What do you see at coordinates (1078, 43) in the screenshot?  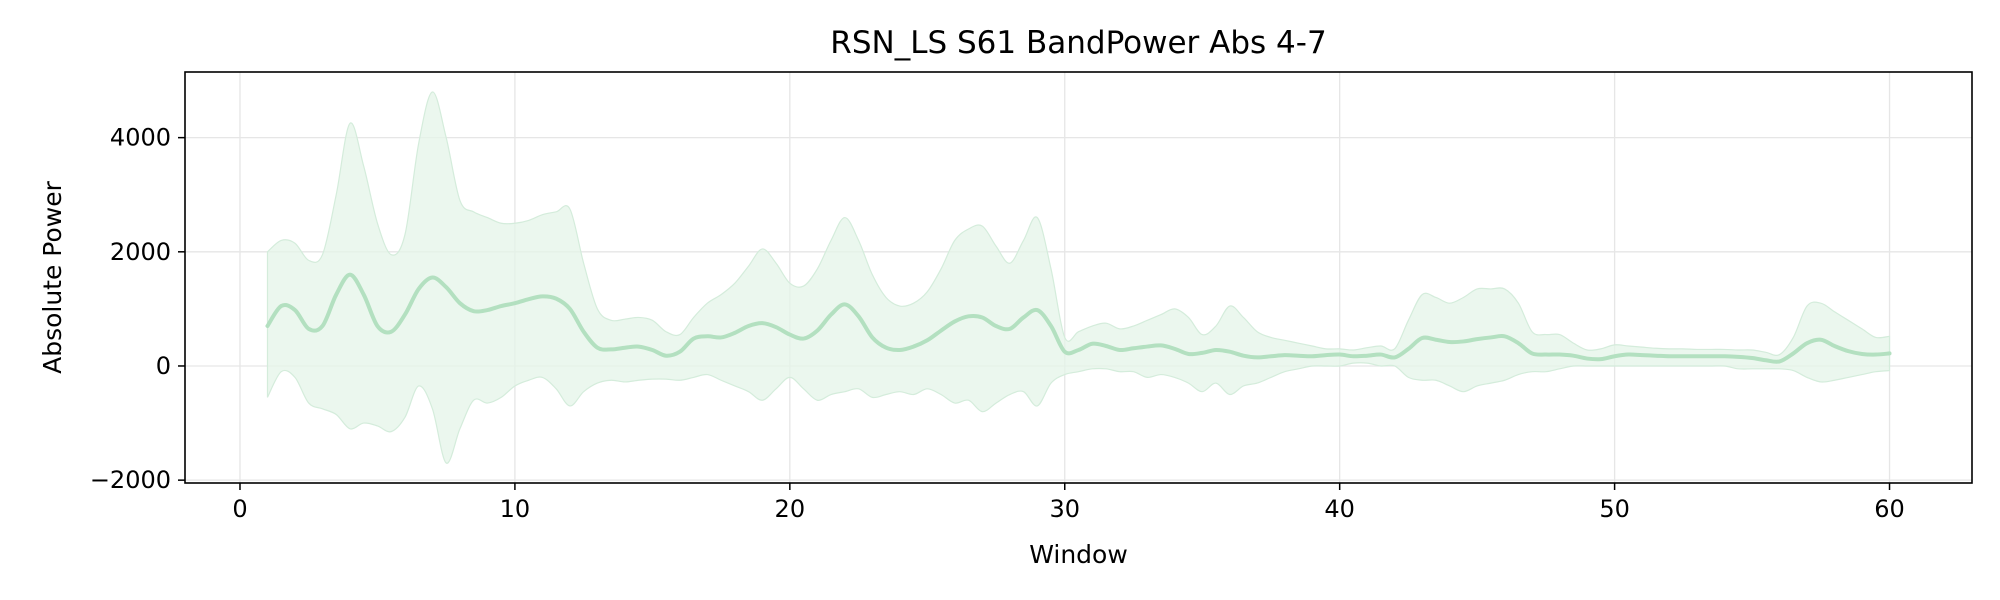 I see `chart-title: RSN_LS S61 BandPower Abs 4-7` at bounding box center [1078, 43].